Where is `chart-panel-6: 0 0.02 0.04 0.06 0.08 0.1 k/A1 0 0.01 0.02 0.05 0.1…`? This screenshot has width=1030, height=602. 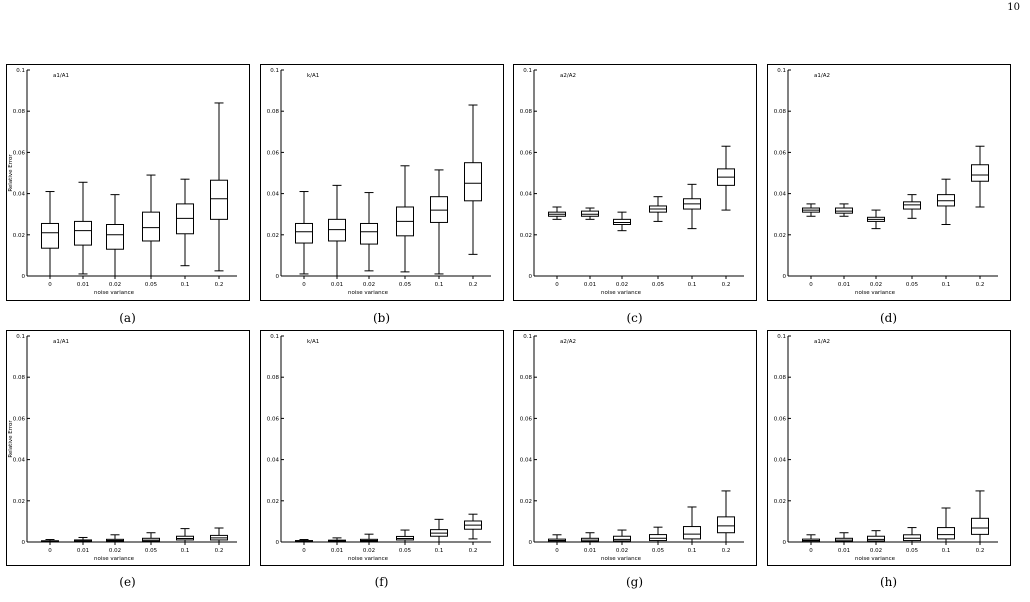
chart-panel-6: 0 0.02 0.04 0.06 0.08 0.1 k/A1 0 0.01 0.02 0.05 0.1… is located at coordinates (382, 459).